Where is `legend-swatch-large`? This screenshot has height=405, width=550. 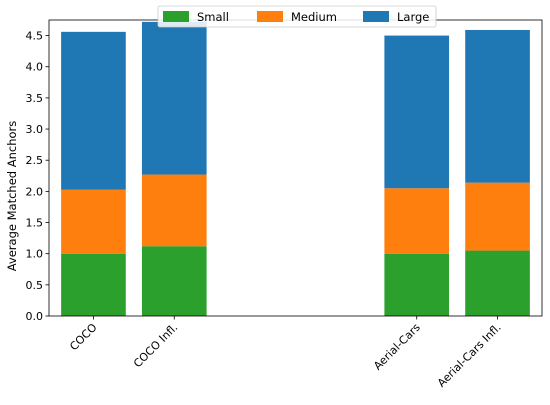
legend-swatch-large is located at coordinates (376, 16).